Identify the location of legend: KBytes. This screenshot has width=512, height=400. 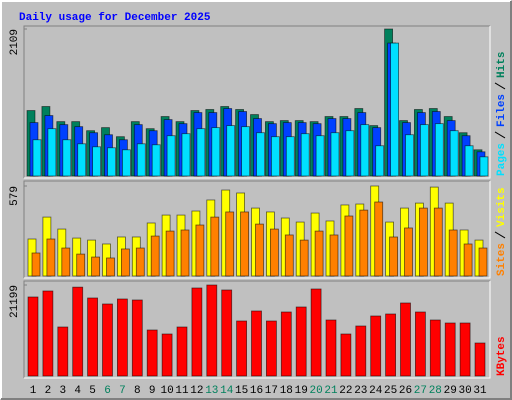
(502, 356).